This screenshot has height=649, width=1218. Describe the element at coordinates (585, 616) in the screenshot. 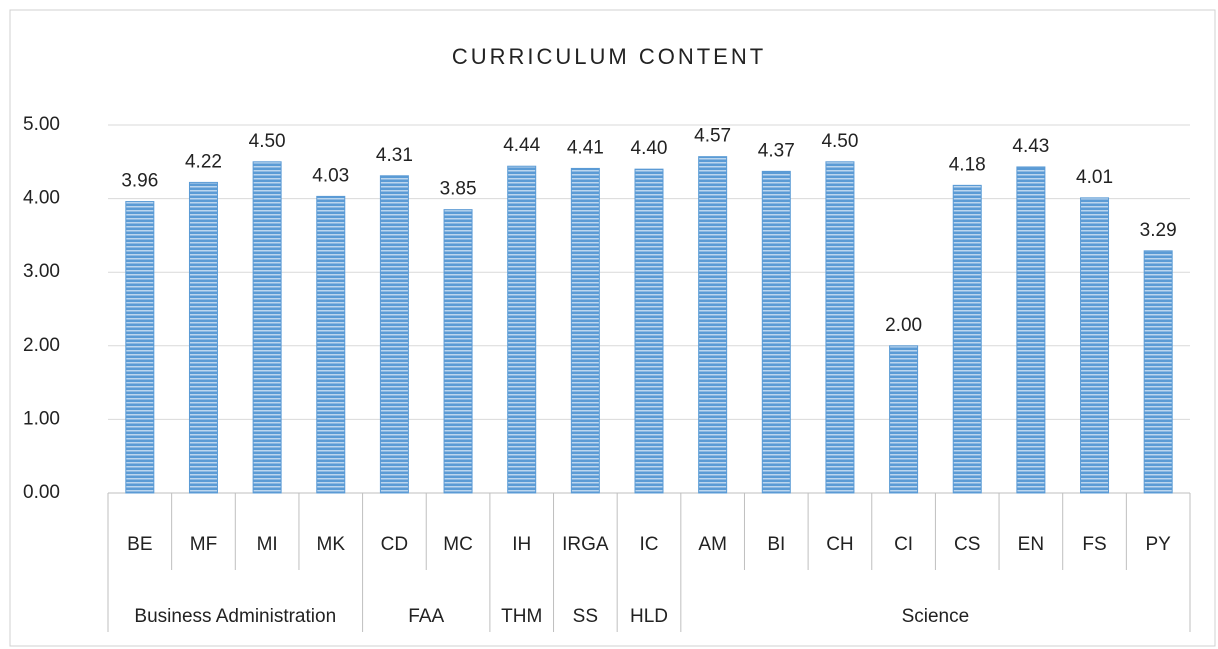

I see `group-label: SS` at that location.